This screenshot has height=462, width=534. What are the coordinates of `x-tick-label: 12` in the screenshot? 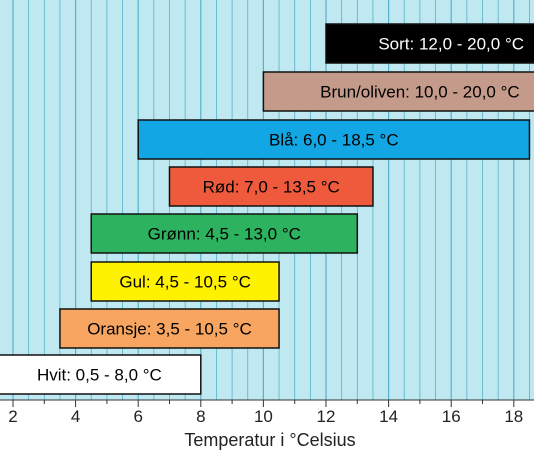 It's located at (326, 416).